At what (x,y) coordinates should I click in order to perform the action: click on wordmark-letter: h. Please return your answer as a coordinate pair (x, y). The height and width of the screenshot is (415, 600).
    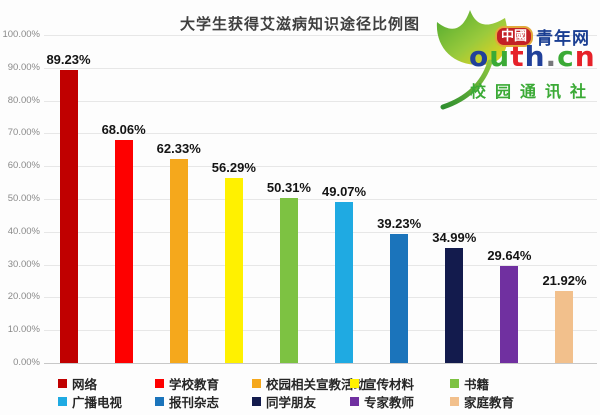
    Looking at the image, I should click on (535, 56).